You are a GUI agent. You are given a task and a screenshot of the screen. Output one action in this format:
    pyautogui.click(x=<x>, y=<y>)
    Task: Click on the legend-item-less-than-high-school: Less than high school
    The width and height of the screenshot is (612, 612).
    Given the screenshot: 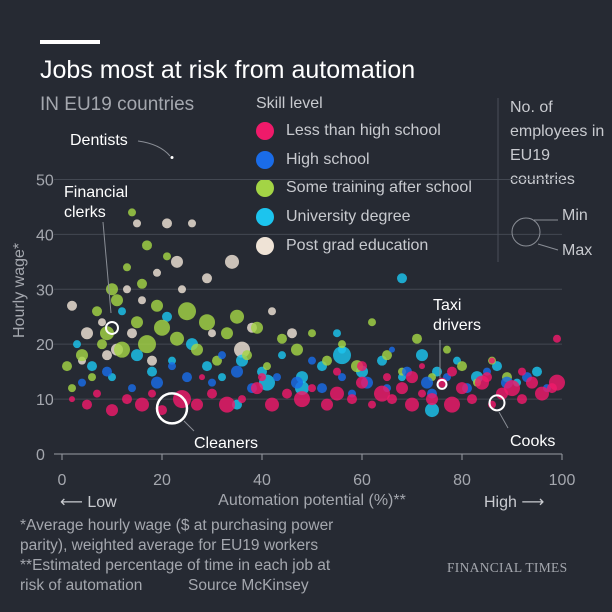 What is the action you would take?
    pyautogui.click(x=348, y=131)
    